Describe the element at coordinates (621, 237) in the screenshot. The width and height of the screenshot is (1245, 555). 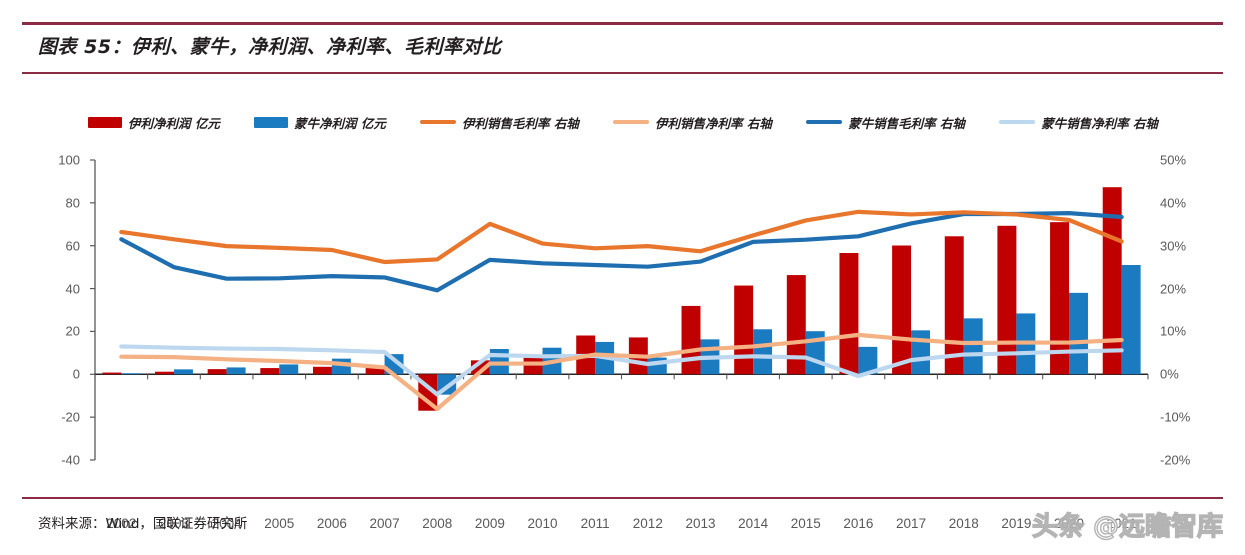
I see `line-series-yili_gross_margin` at that location.